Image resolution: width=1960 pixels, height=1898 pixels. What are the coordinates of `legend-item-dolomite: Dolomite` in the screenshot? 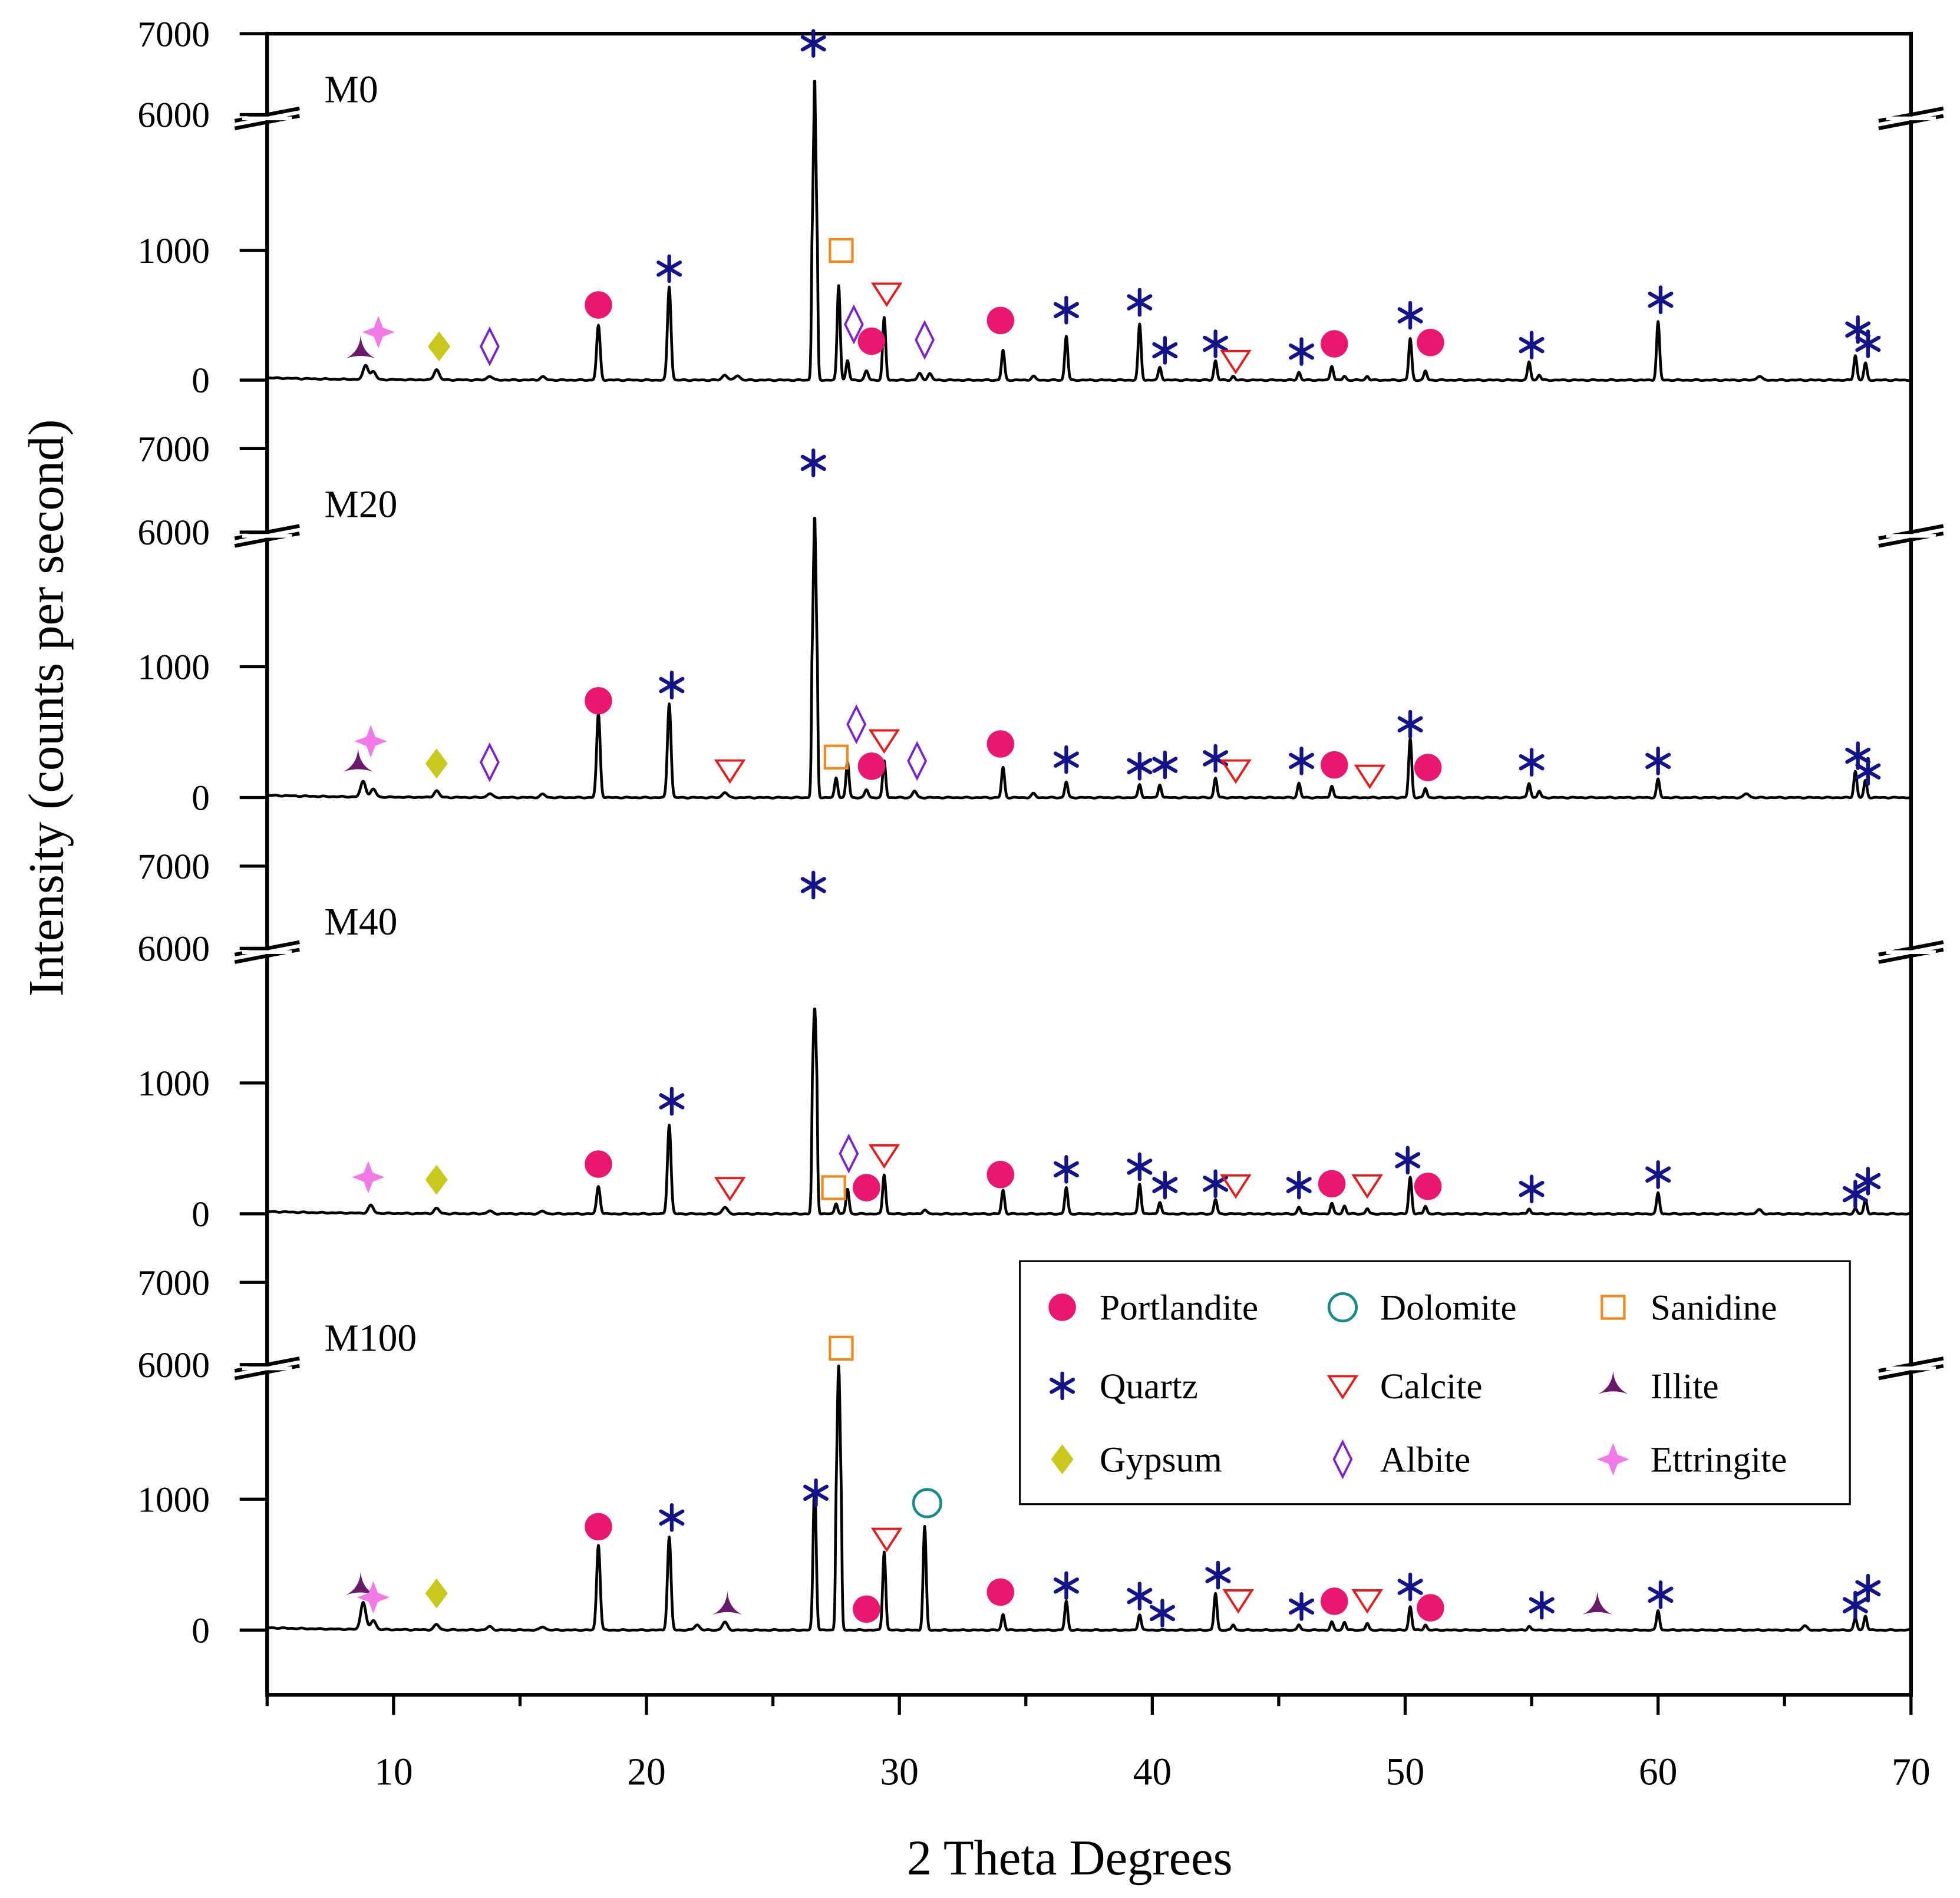 It's located at (1422, 1308).